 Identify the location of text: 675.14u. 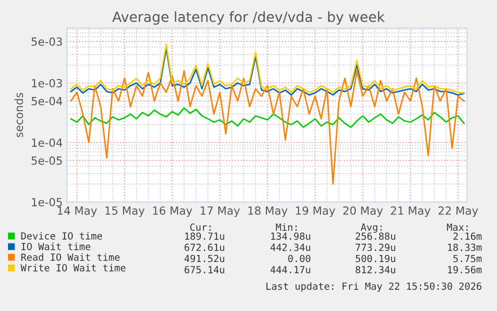
(204, 270).